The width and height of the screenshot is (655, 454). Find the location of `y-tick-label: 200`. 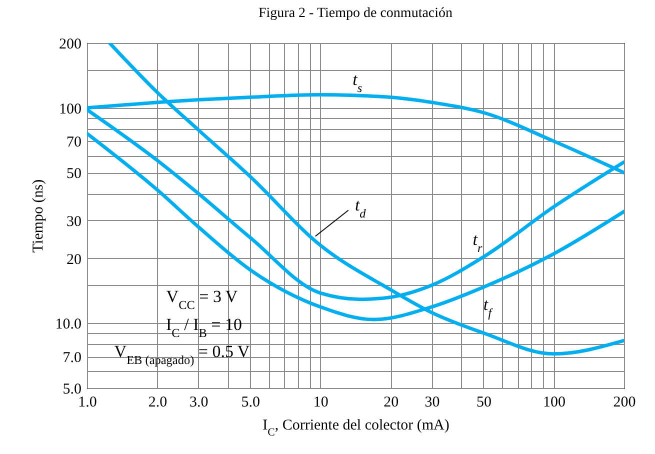

y-tick-label: 200 is located at coordinates (70, 44).